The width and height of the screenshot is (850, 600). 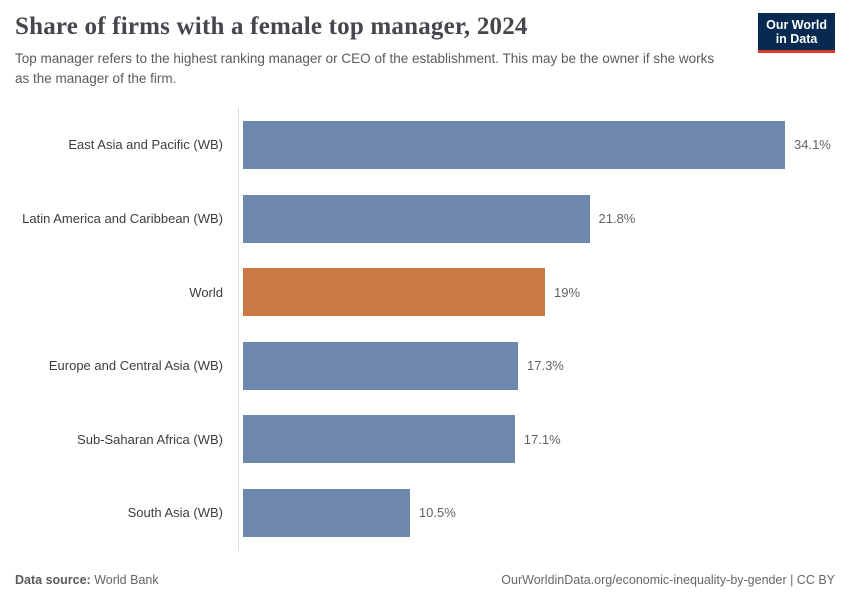 What do you see at coordinates (122, 219) in the screenshot?
I see `category-label: Latin America and Caribbean (WB)` at bounding box center [122, 219].